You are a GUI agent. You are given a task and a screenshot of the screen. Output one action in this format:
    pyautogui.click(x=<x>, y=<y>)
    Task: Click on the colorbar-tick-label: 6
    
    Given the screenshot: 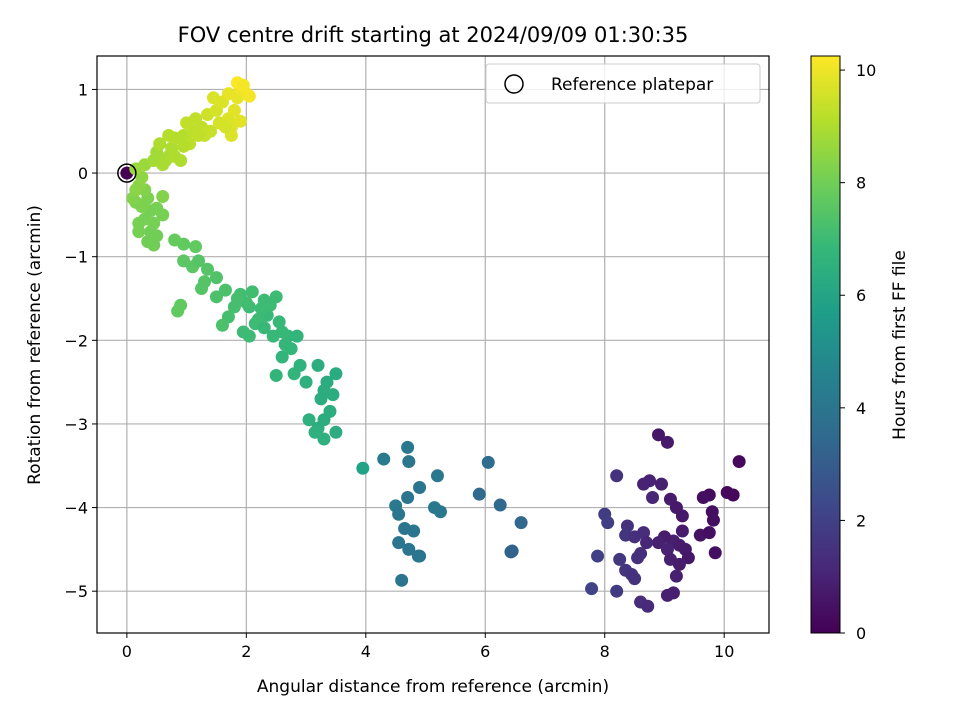 What is the action you would take?
    pyautogui.click(x=861, y=295)
    